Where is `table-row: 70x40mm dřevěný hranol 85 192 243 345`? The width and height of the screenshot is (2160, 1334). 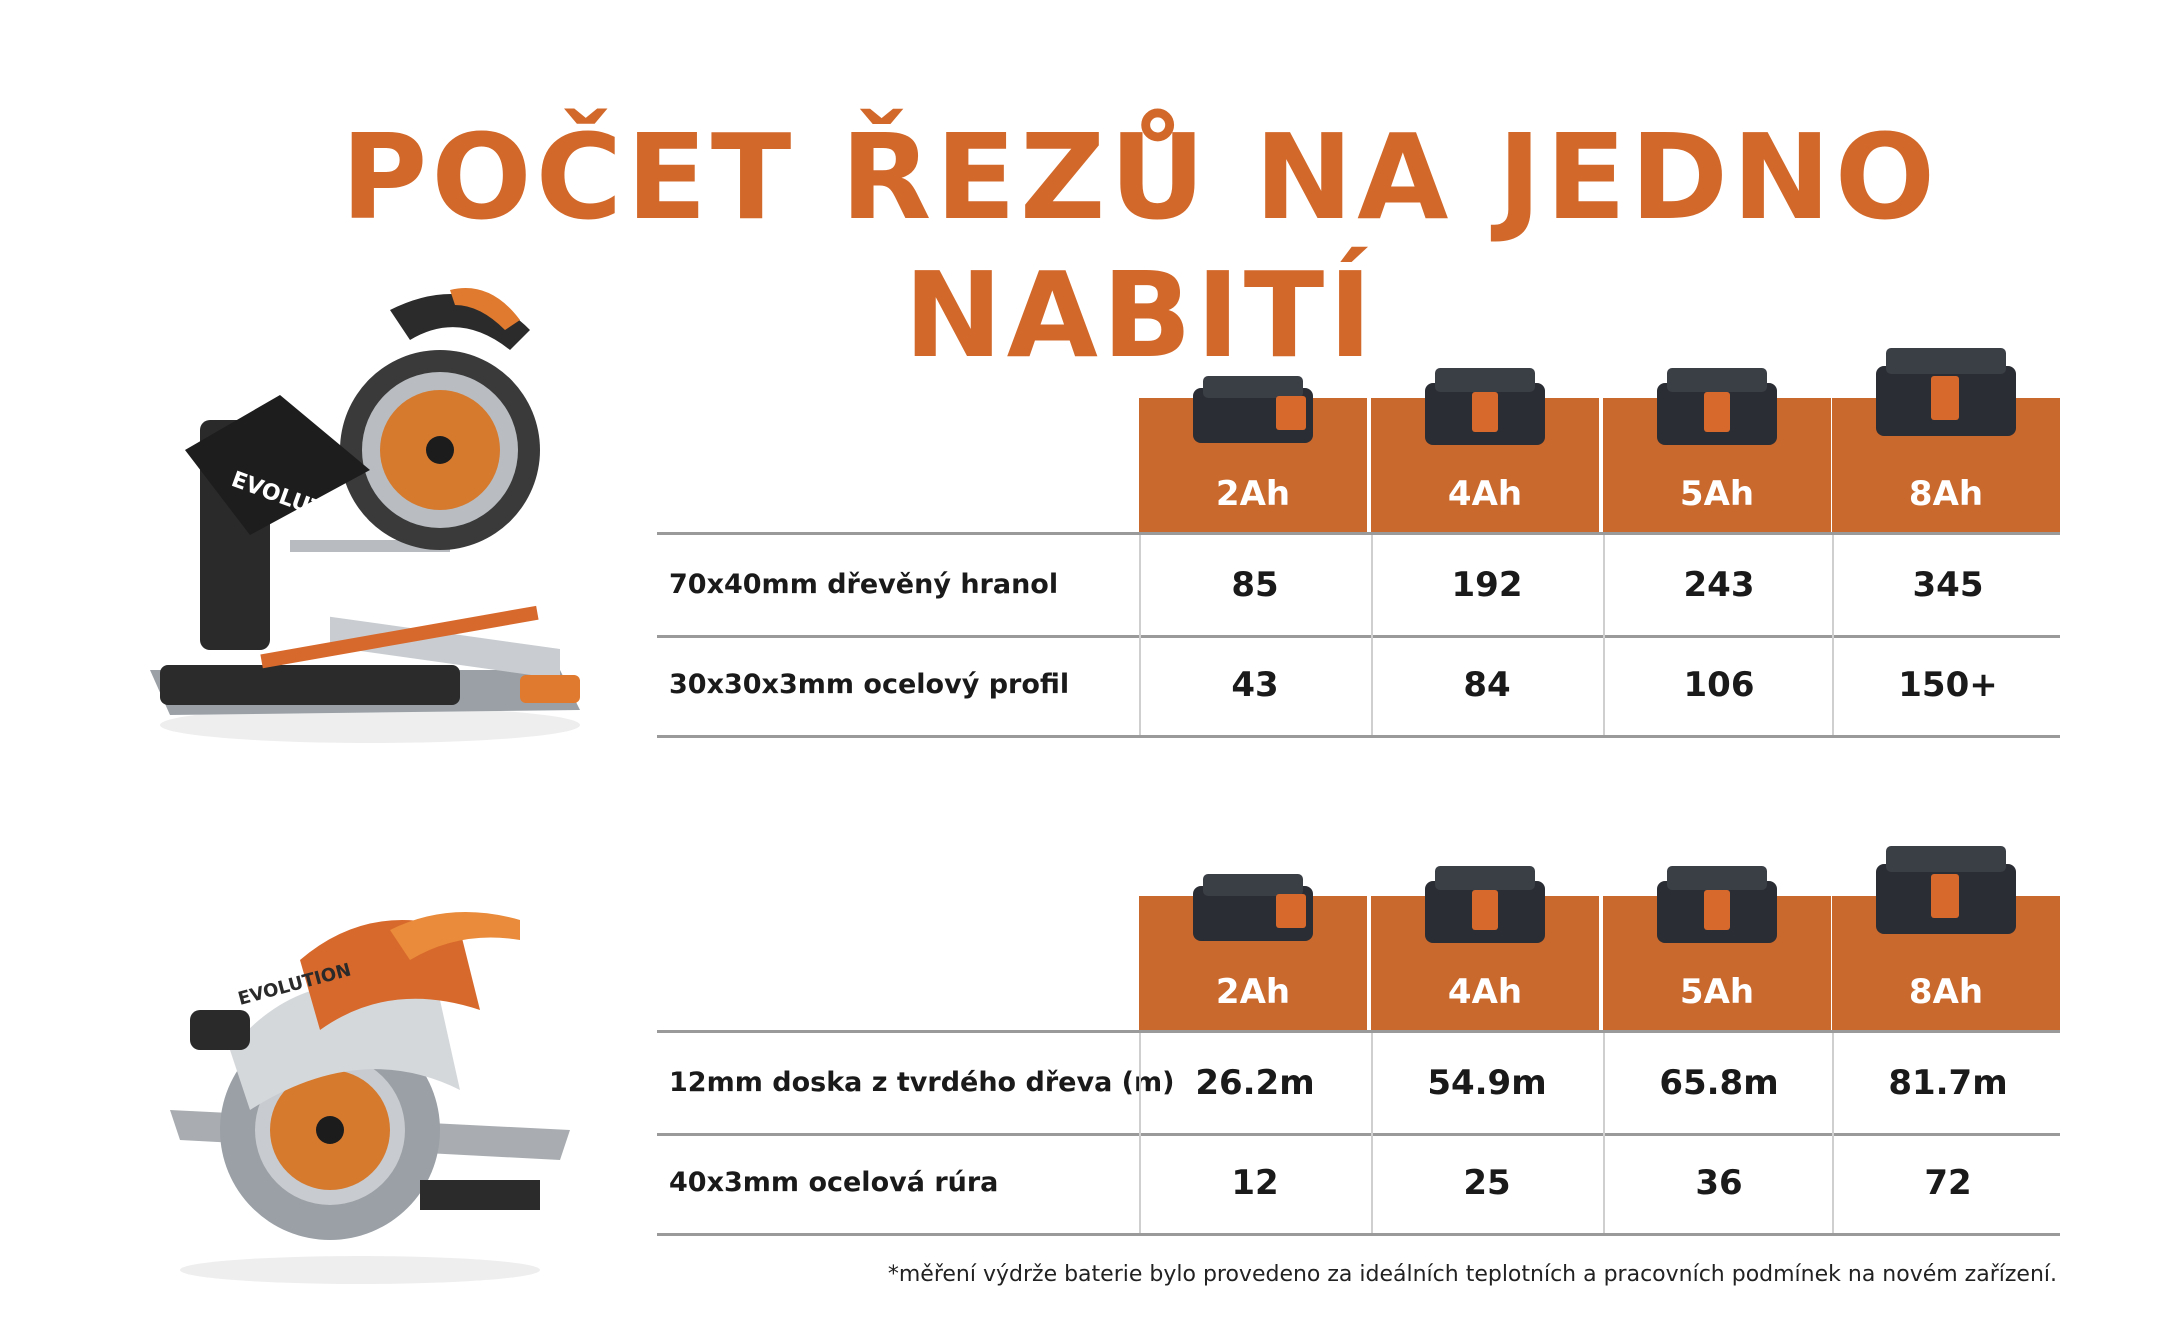
table-row: 70x40mm dřevěný hranol 85 192 243 345 is located at coordinates (1358, 585).